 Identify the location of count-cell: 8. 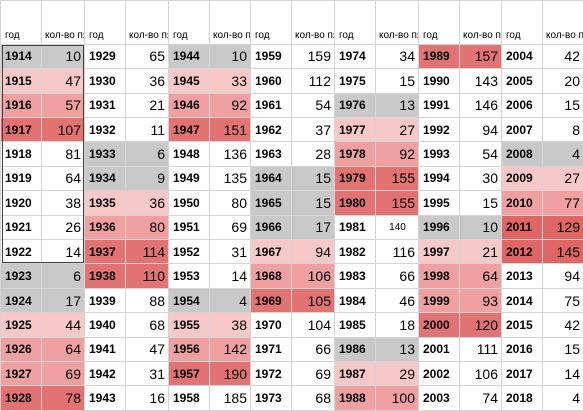
(562, 129).